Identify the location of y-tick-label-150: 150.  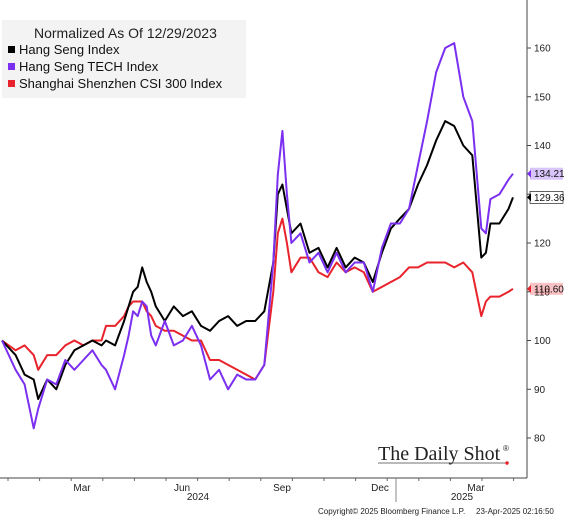
(542, 97).